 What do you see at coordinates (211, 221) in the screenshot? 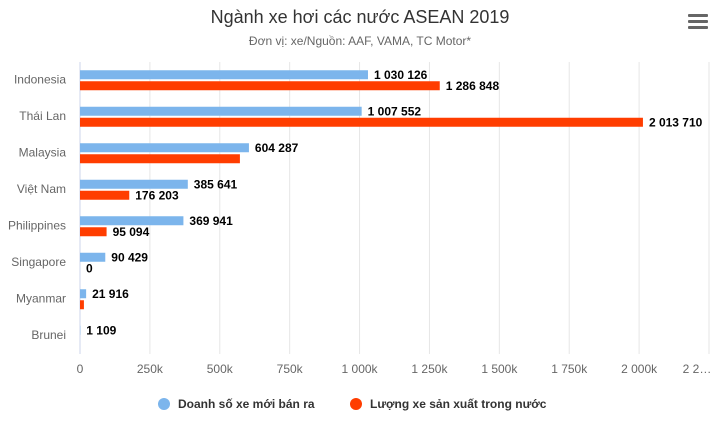
I see `data-label: 369 941` at bounding box center [211, 221].